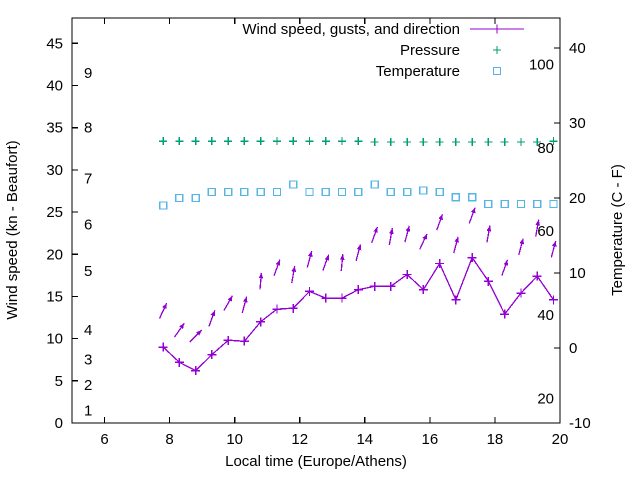 The height and width of the screenshot is (480, 640). Describe the element at coordinates (418, 71) in the screenshot. I see `legend-label: Temperature` at that location.